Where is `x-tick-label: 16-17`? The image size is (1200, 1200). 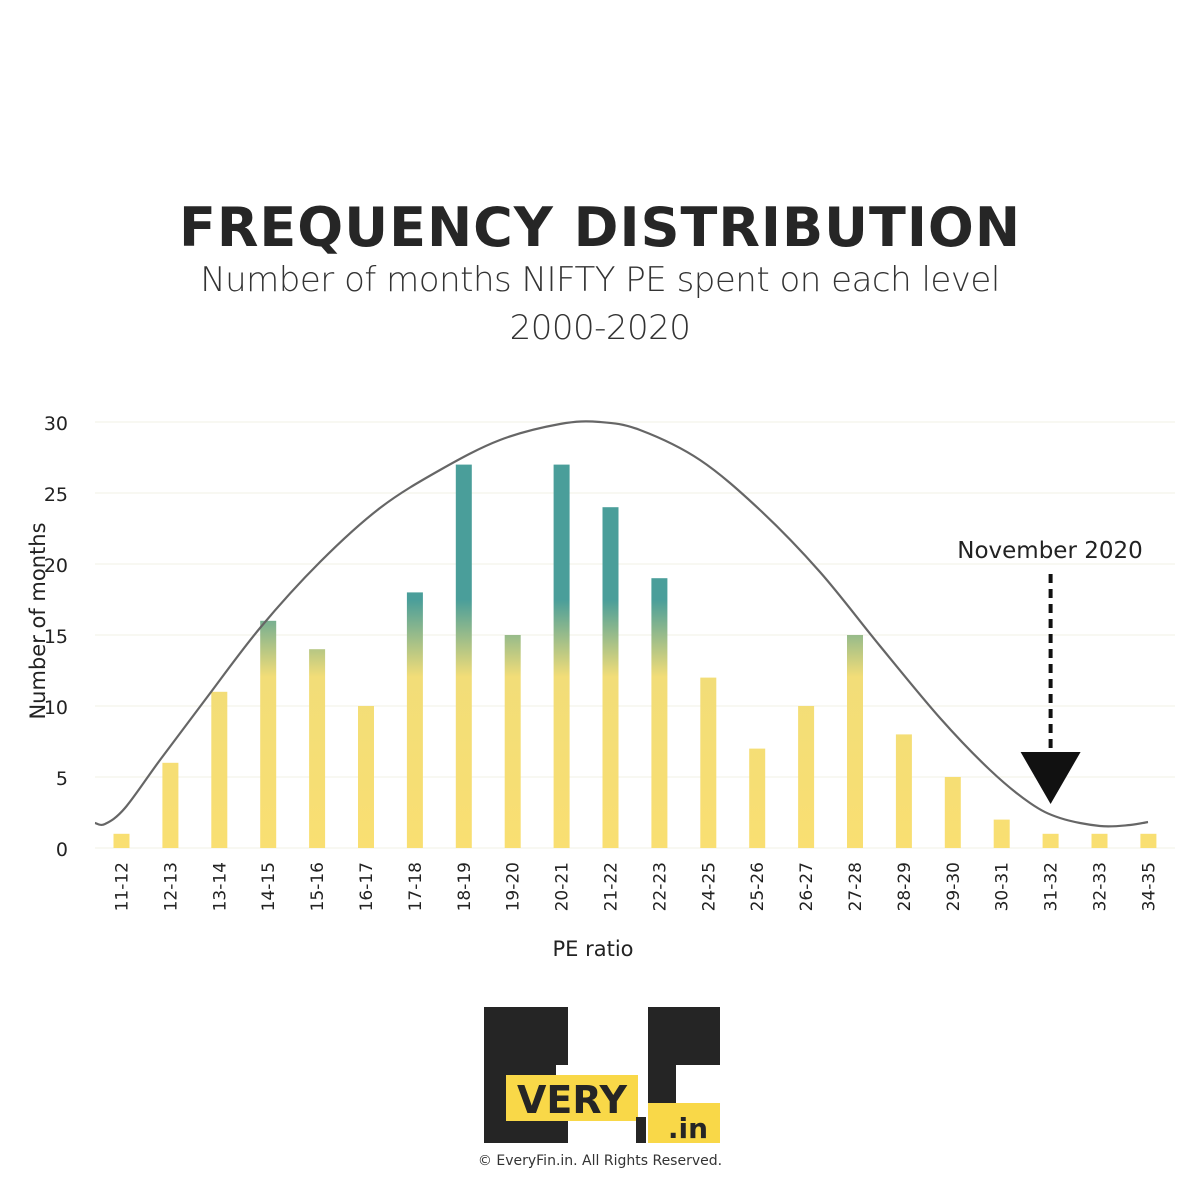 x-tick-label: 16-17 is located at coordinates (367, 886).